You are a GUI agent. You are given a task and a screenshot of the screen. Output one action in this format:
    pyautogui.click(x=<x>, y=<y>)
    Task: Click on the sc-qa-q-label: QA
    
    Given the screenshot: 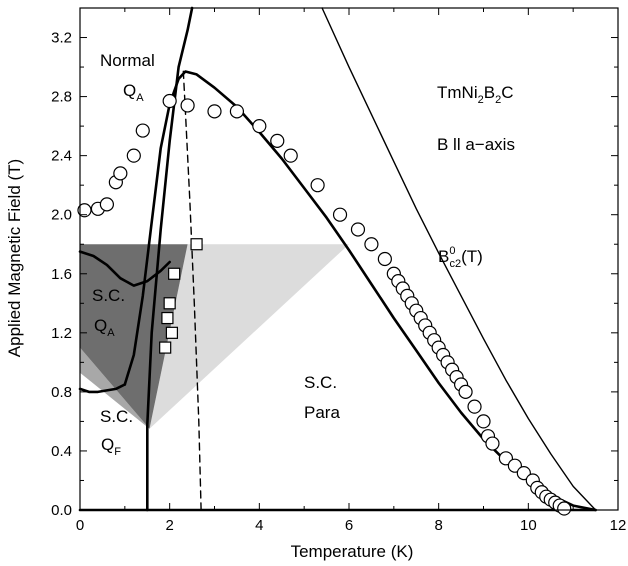 What is the action you would take?
    pyautogui.click(x=104, y=327)
    